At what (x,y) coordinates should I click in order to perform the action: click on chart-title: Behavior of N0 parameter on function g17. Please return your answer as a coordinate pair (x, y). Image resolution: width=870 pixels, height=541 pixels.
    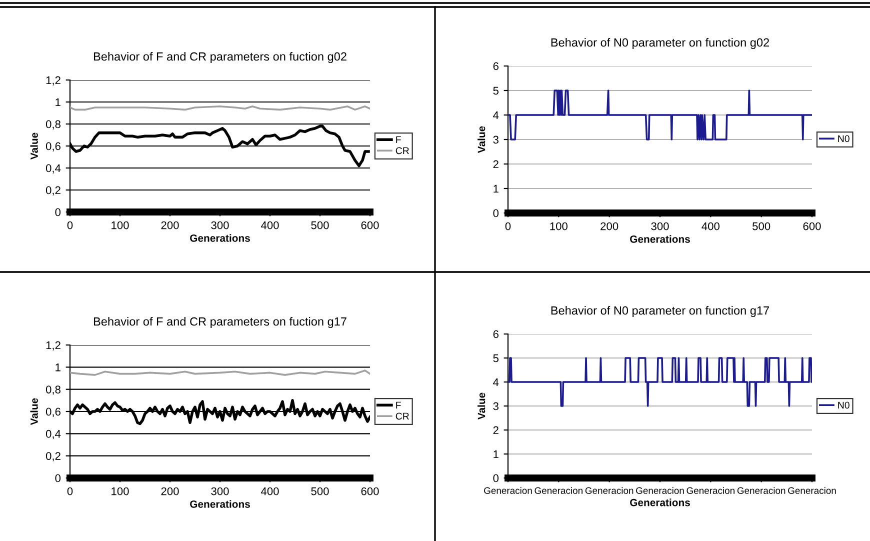
    Looking at the image, I should click on (660, 312).